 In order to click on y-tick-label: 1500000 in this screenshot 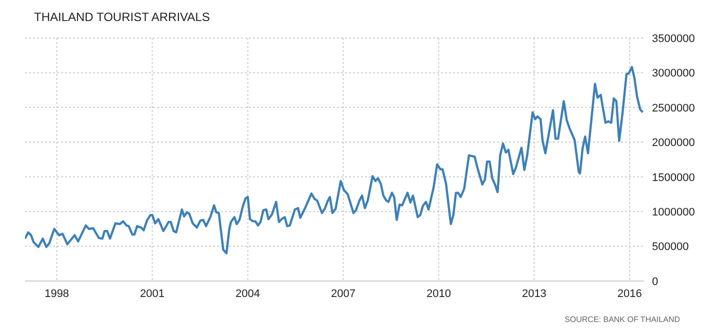, I will do `click(673, 178)`.